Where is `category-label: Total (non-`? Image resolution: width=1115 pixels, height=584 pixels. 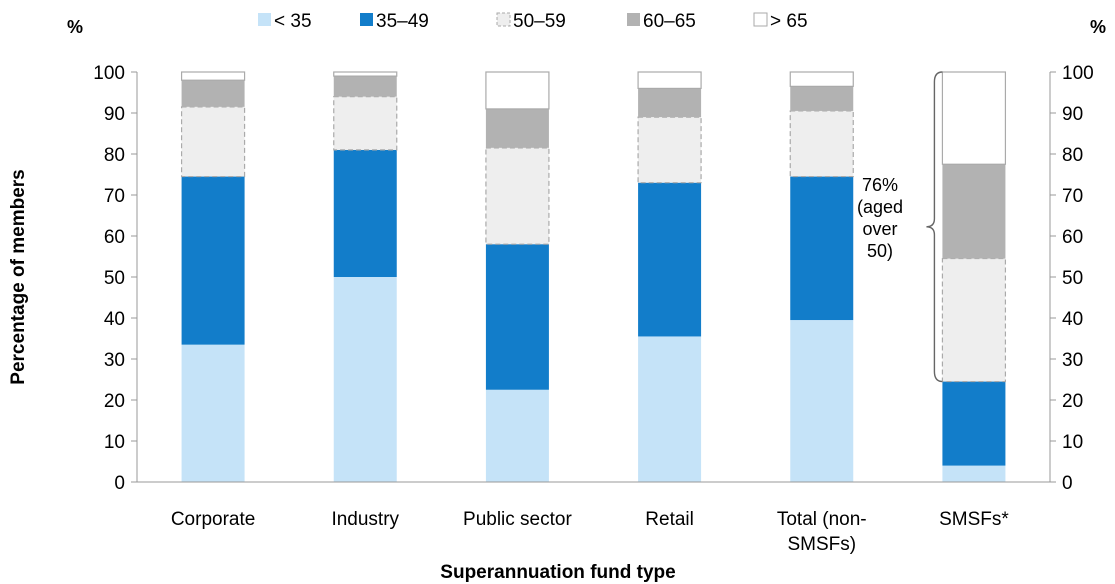 category-label: Total (non- is located at coordinates (822, 519).